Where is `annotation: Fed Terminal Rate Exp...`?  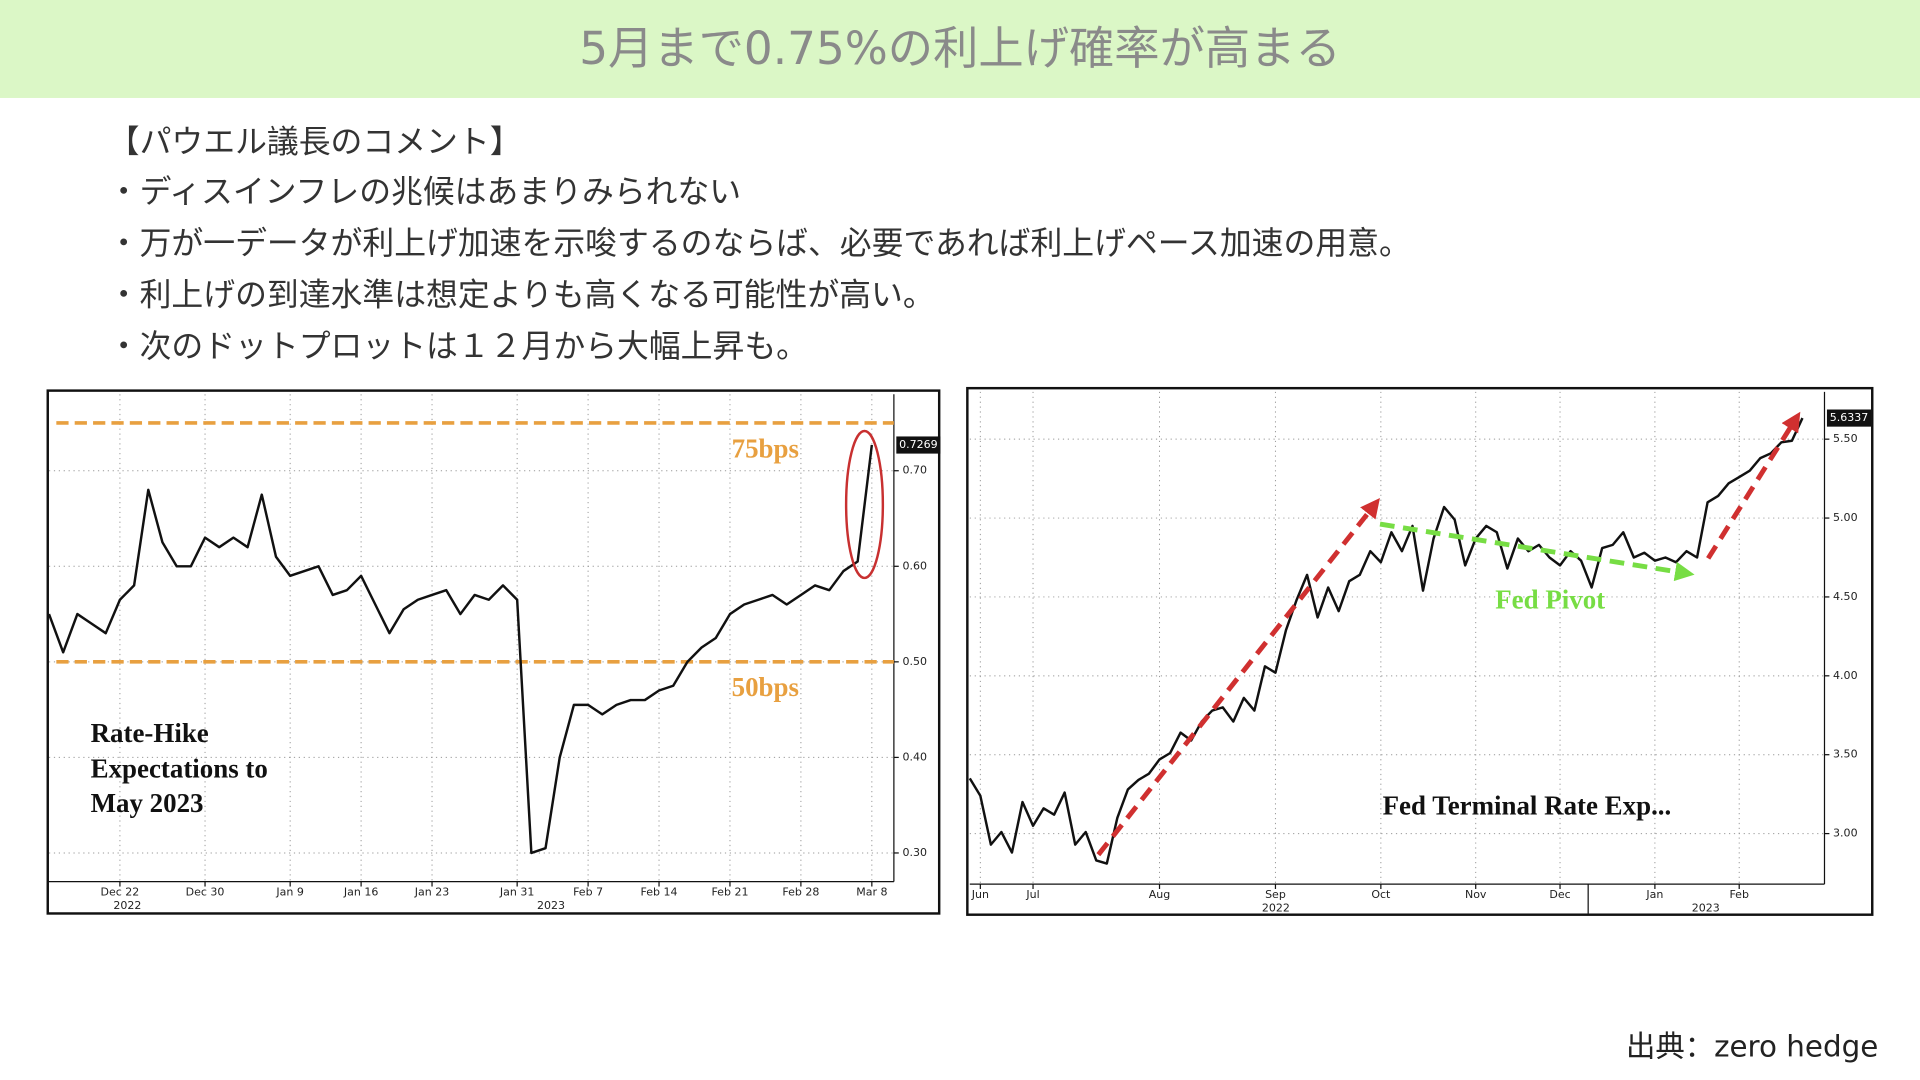
annotation: Fed Terminal Rate Exp... is located at coordinates (1527, 805).